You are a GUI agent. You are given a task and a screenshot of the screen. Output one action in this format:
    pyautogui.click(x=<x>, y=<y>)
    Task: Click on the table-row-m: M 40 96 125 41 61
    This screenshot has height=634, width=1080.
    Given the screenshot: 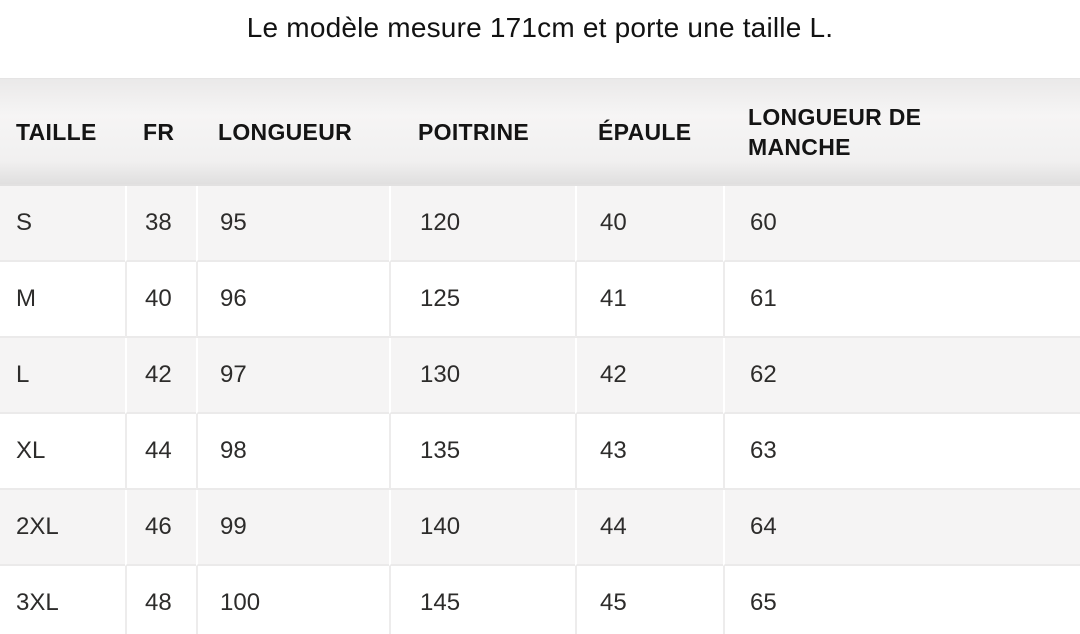 What is the action you would take?
    pyautogui.click(x=540, y=300)
    